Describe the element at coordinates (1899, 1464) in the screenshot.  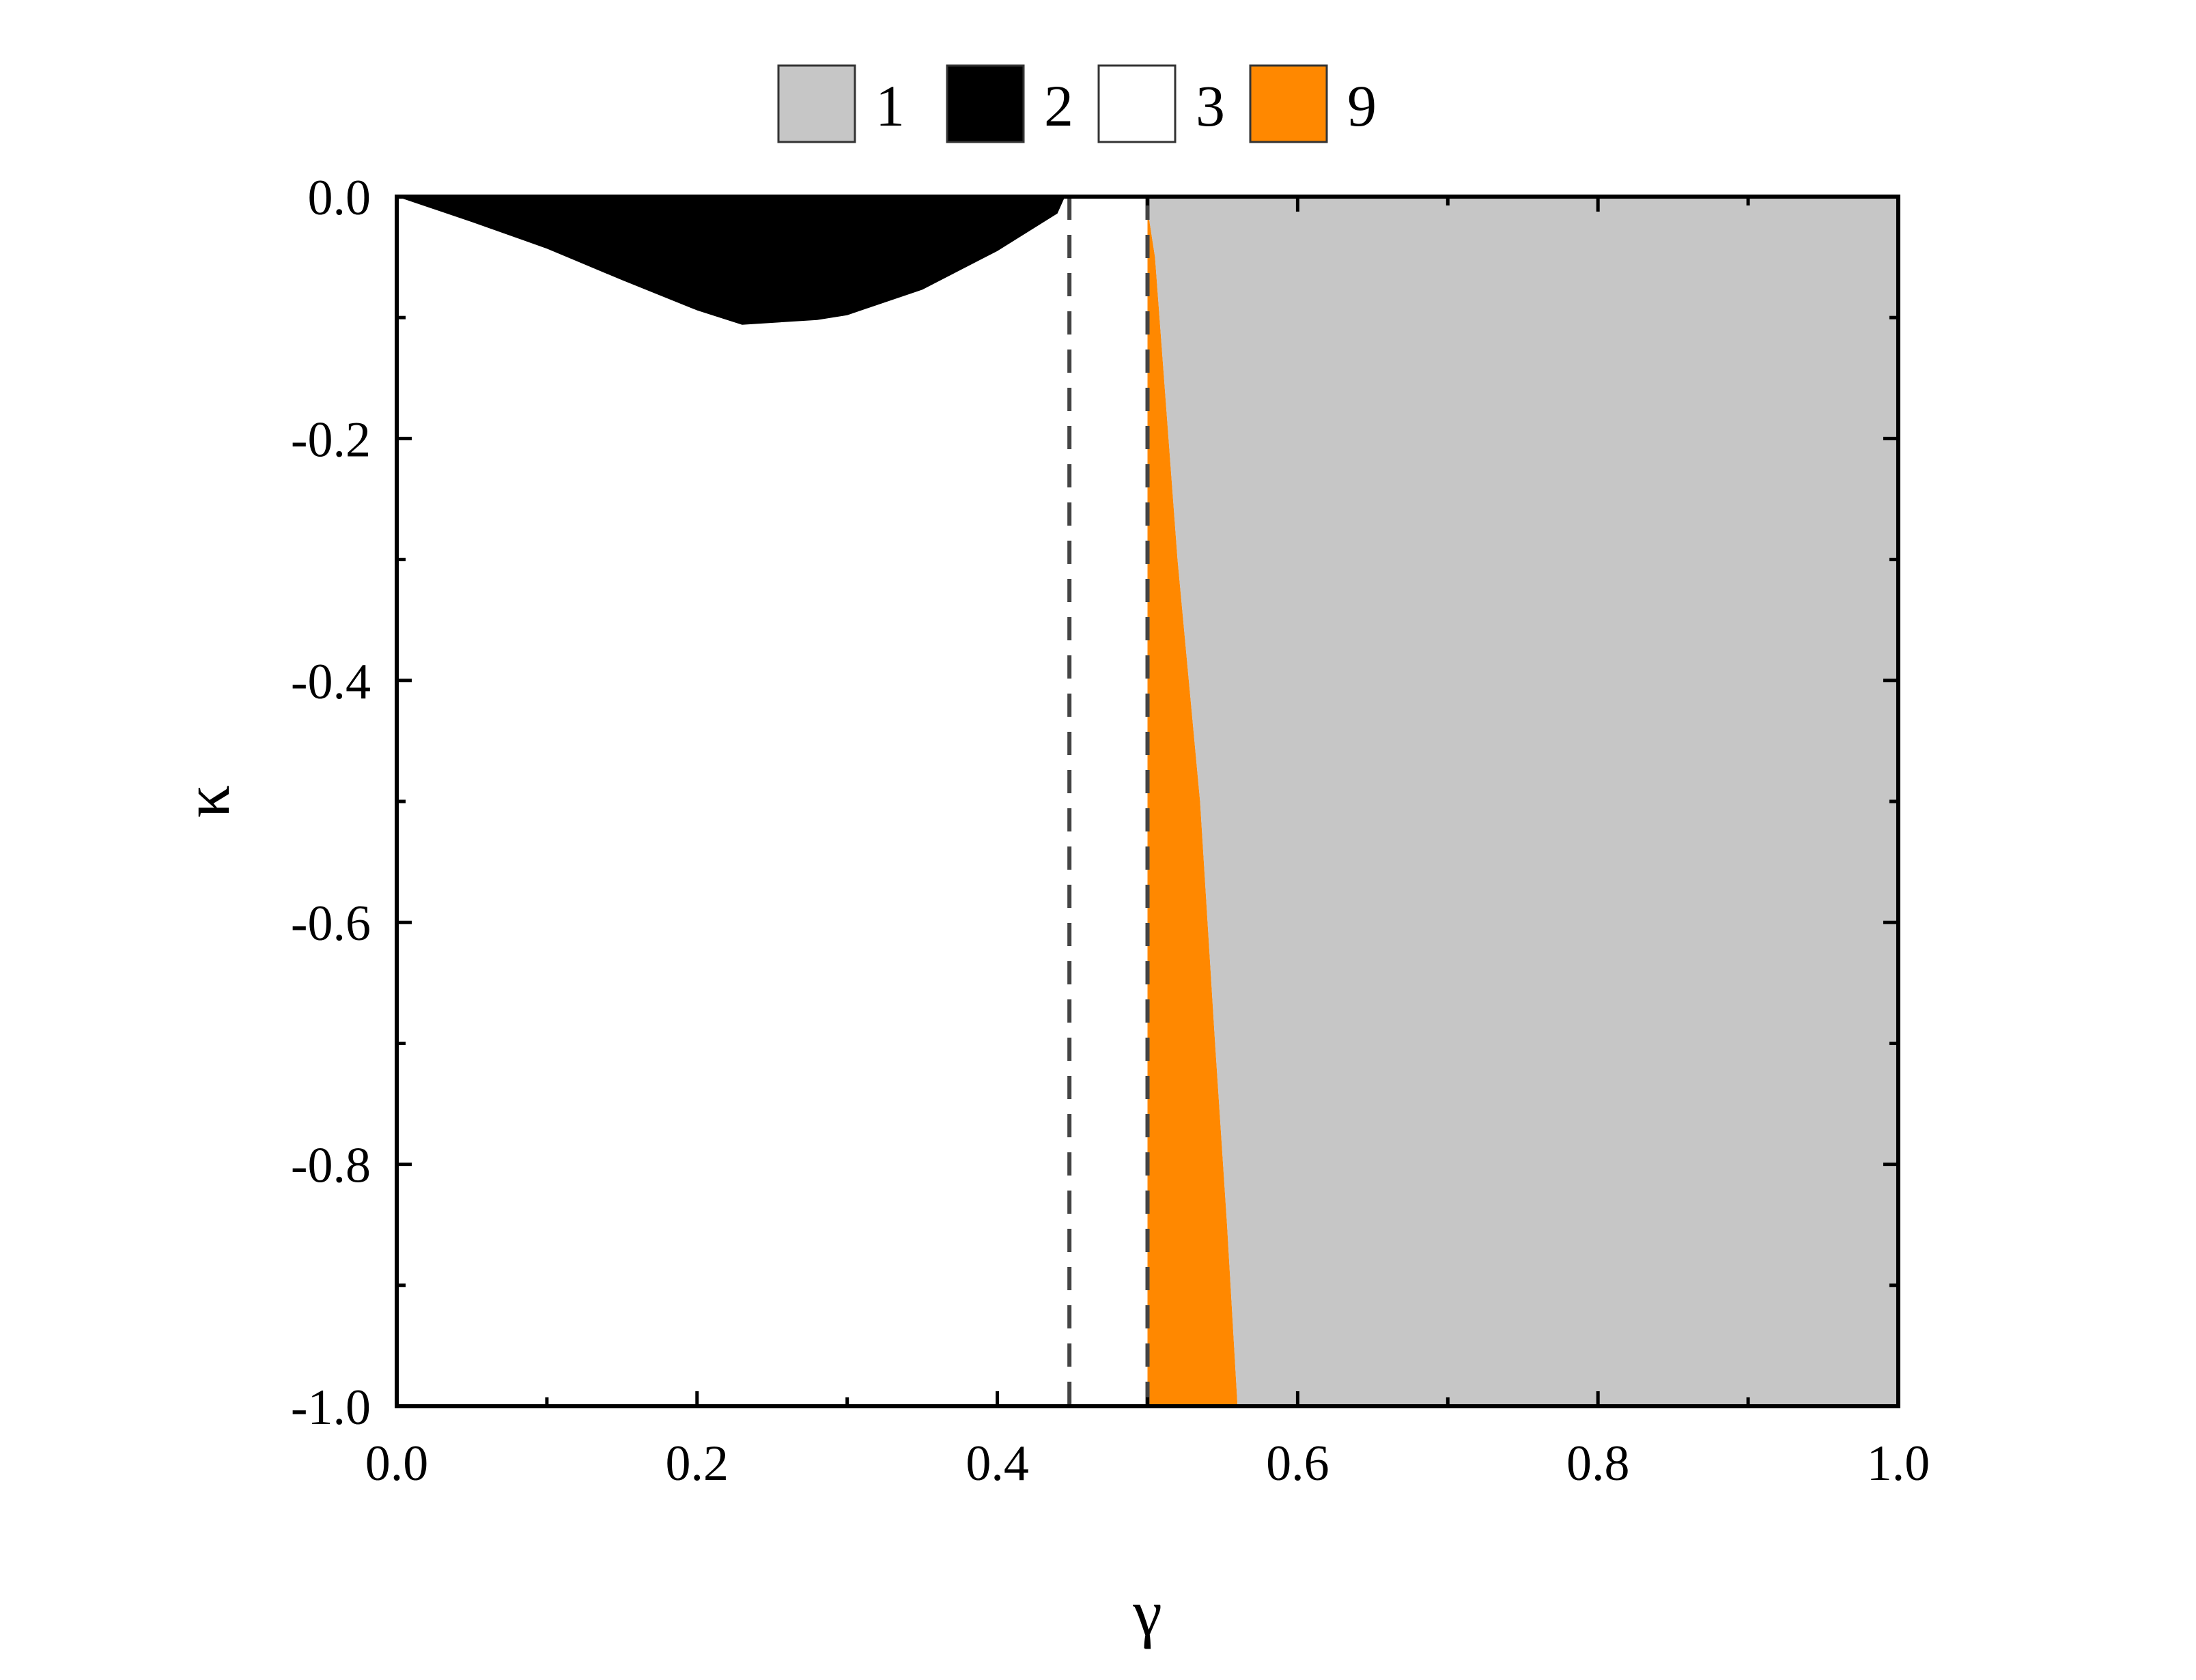
I see `x-tick-label: 1.0` at that location.